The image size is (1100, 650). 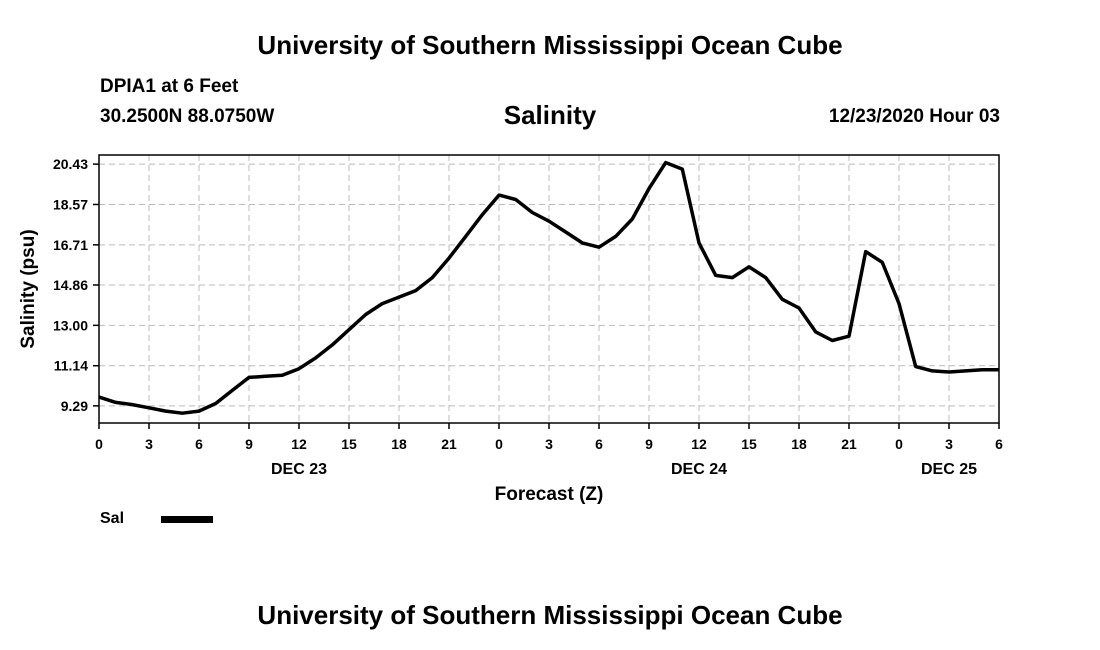 What do you see at coordinates (112, 518) in the screenshot?
I see `legend-label: Sal` at bounding box center [112, 518].